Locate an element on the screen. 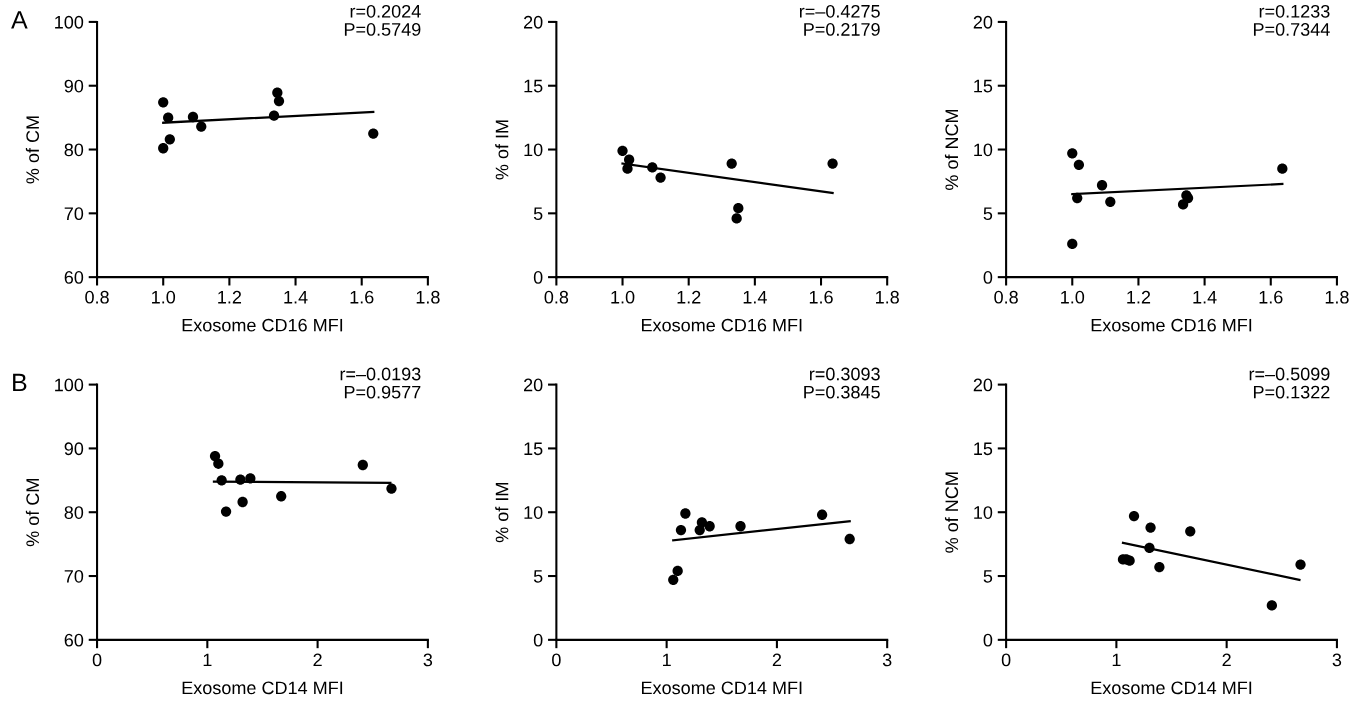 Image resolution: width=1367 pixels, height=707 pixels. annotation: r=–0.4275 P=0.2179 is located at coordinates (839, 20).